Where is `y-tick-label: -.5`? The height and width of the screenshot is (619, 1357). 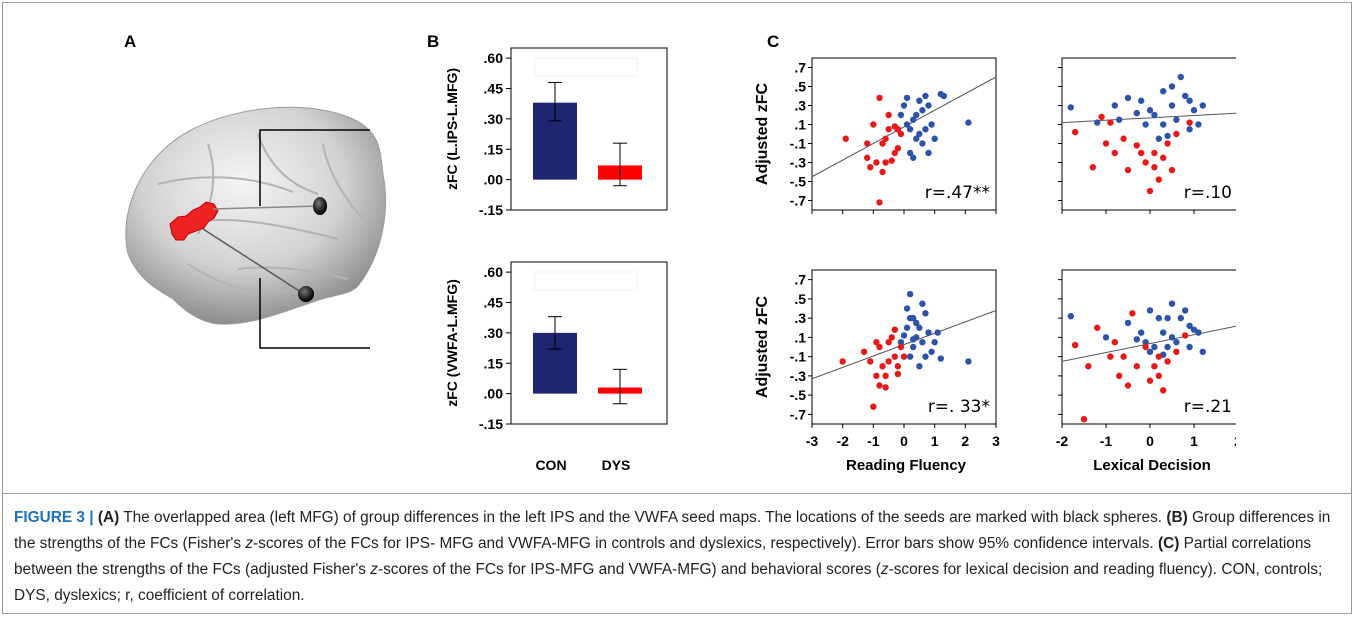
y-tick-label: -.5 is located at coordinates (798, 182).